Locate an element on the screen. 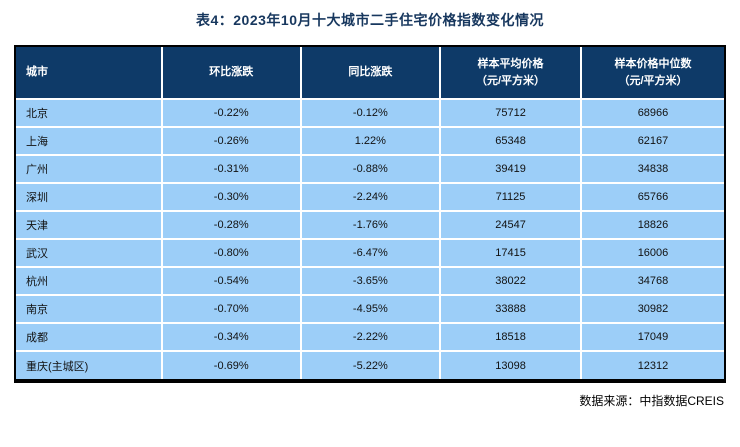 This screenshot has width=740, height=447. value-cell: 65348 is located at coordinates (510, 141).